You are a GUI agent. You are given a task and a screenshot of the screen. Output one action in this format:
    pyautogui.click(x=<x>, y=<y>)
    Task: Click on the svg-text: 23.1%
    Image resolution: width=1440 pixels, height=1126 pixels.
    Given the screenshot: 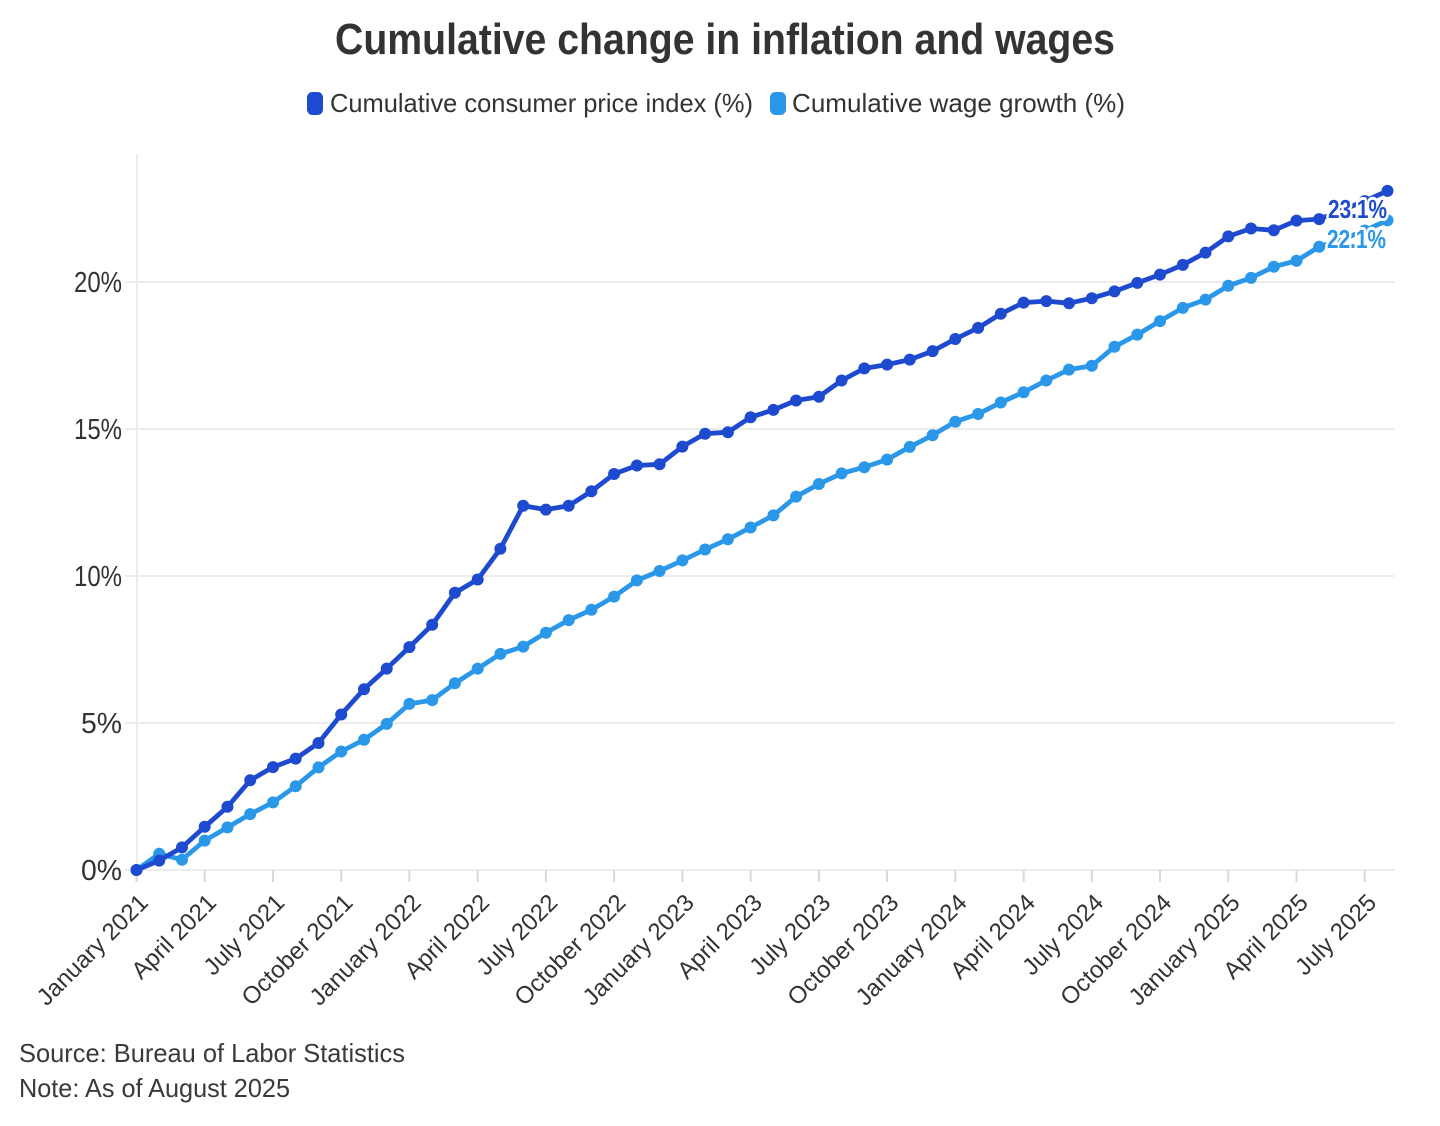 What is the action you would take?
    pyautogui.click(x=1357, y=209)
    